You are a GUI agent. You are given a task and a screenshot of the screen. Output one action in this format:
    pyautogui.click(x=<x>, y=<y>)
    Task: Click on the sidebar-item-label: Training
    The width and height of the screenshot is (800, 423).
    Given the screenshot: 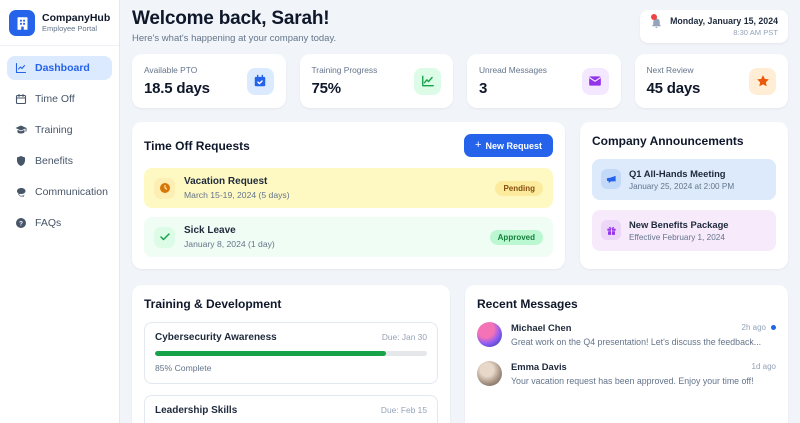 What is the action you would take?
    pyautogui.click(x=54, y=130)
    